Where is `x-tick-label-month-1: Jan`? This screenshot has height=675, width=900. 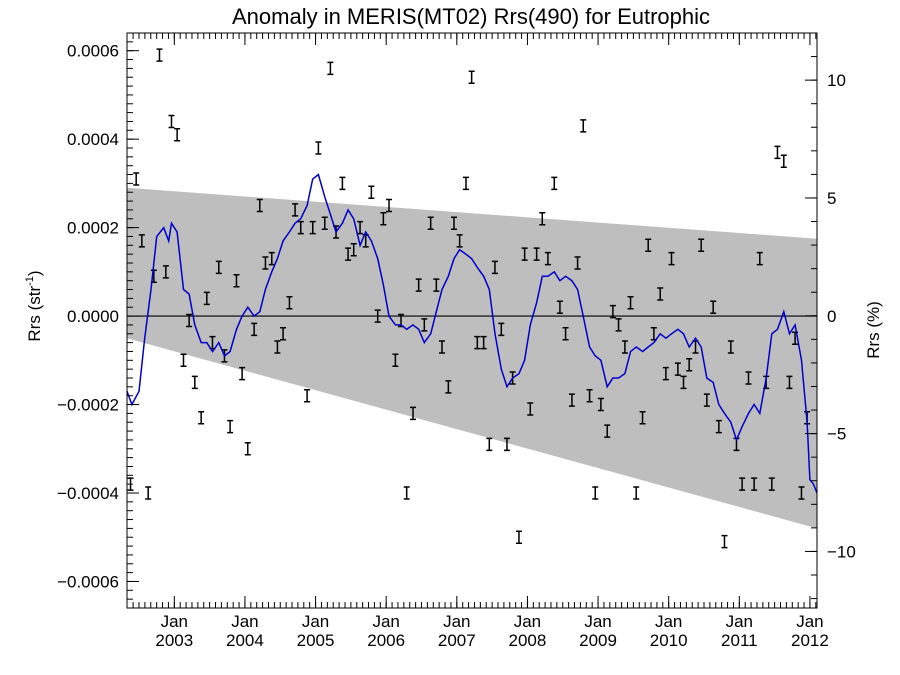
x-tick-label-month-1: Jan is located at coordinates (244, 621).